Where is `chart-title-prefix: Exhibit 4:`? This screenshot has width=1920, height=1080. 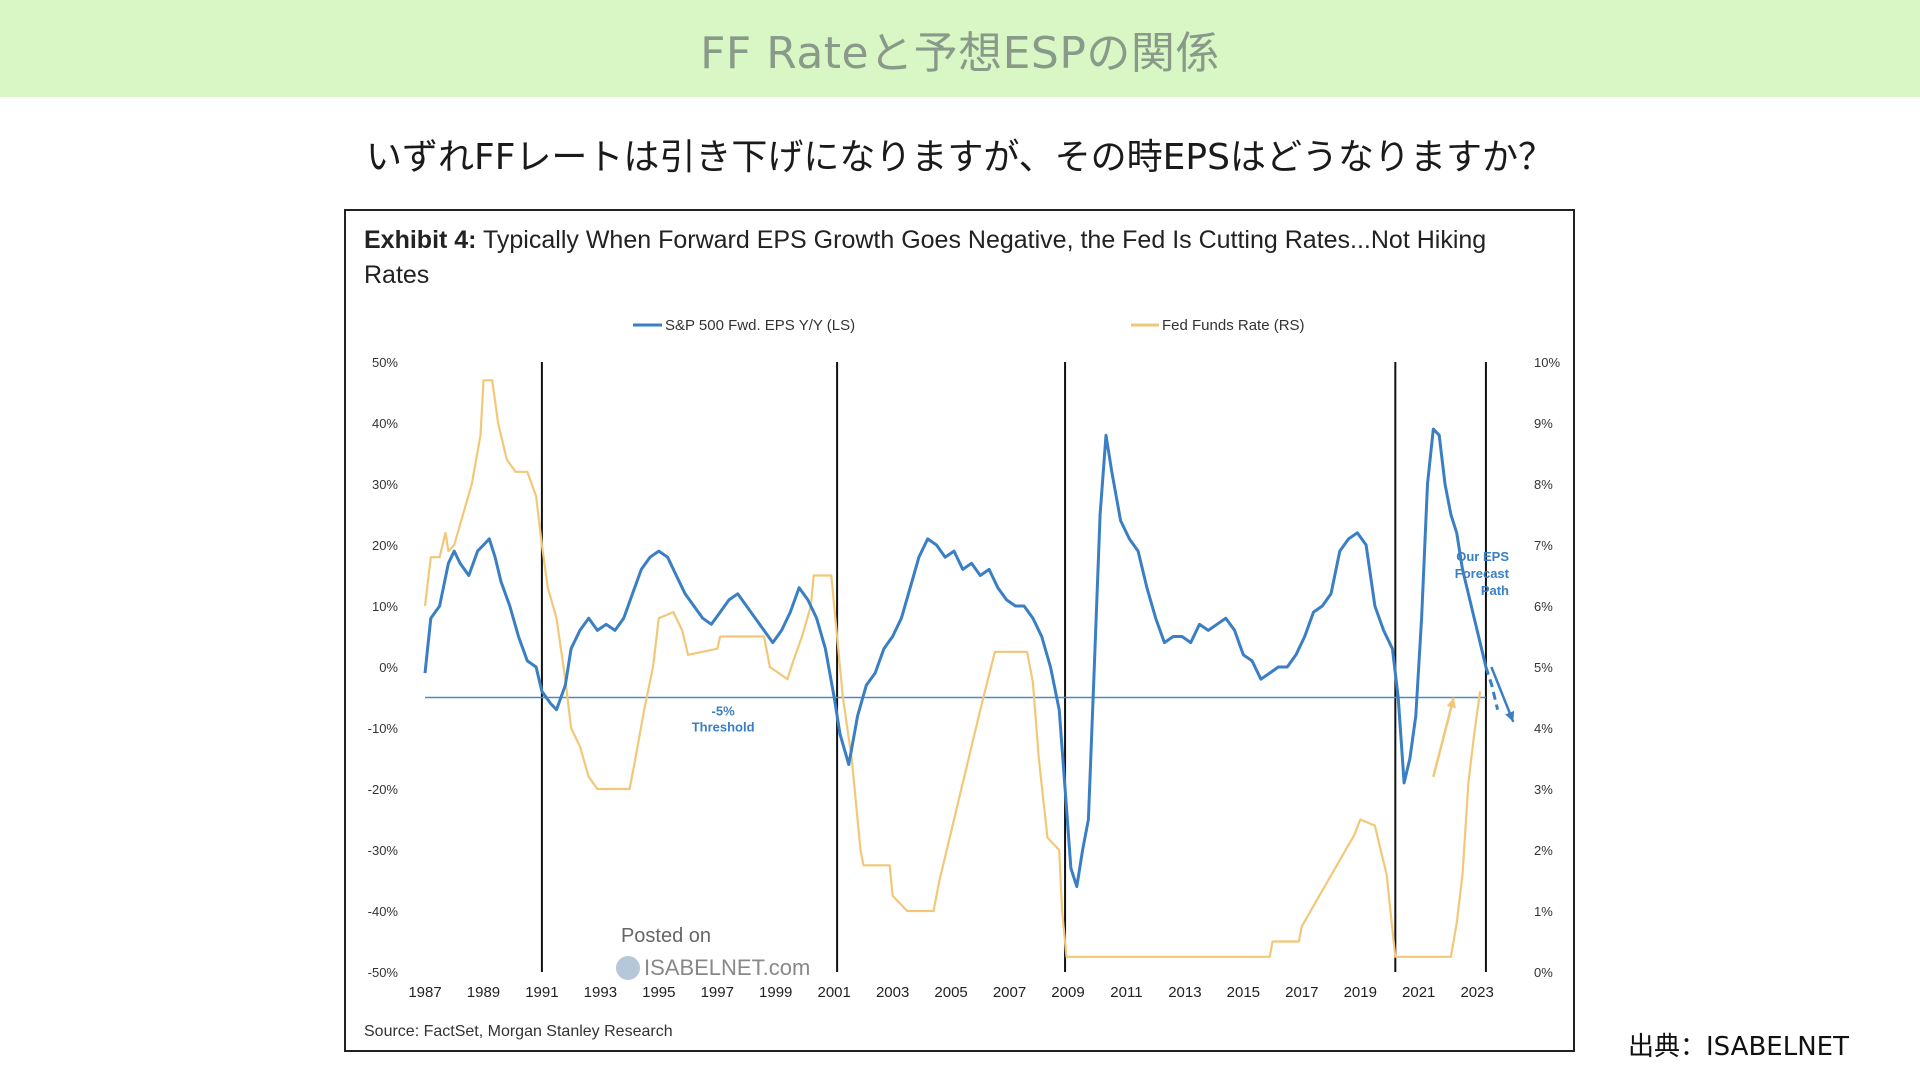 chart-title-prefix: Exhibit 4: is located at coordinates (420, 240).